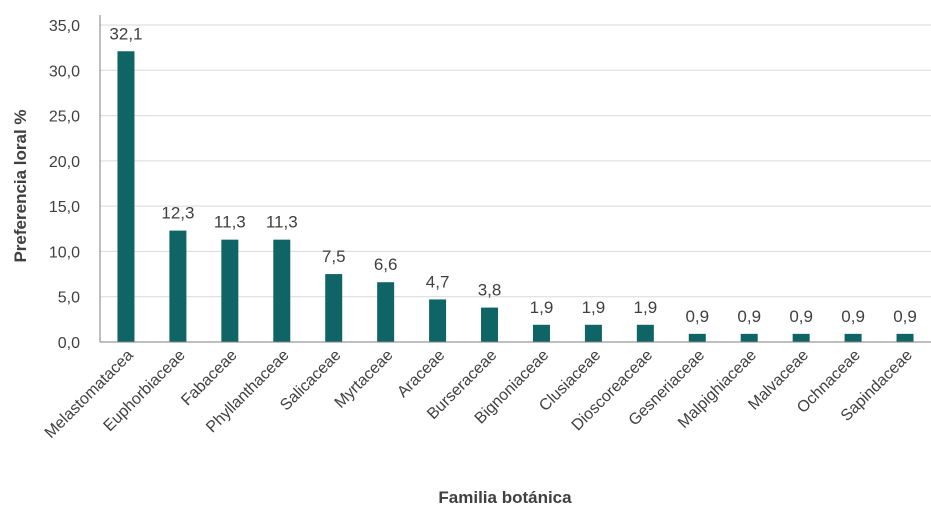  I want to click on y-tick-label: 20,0, so click(64, 162).